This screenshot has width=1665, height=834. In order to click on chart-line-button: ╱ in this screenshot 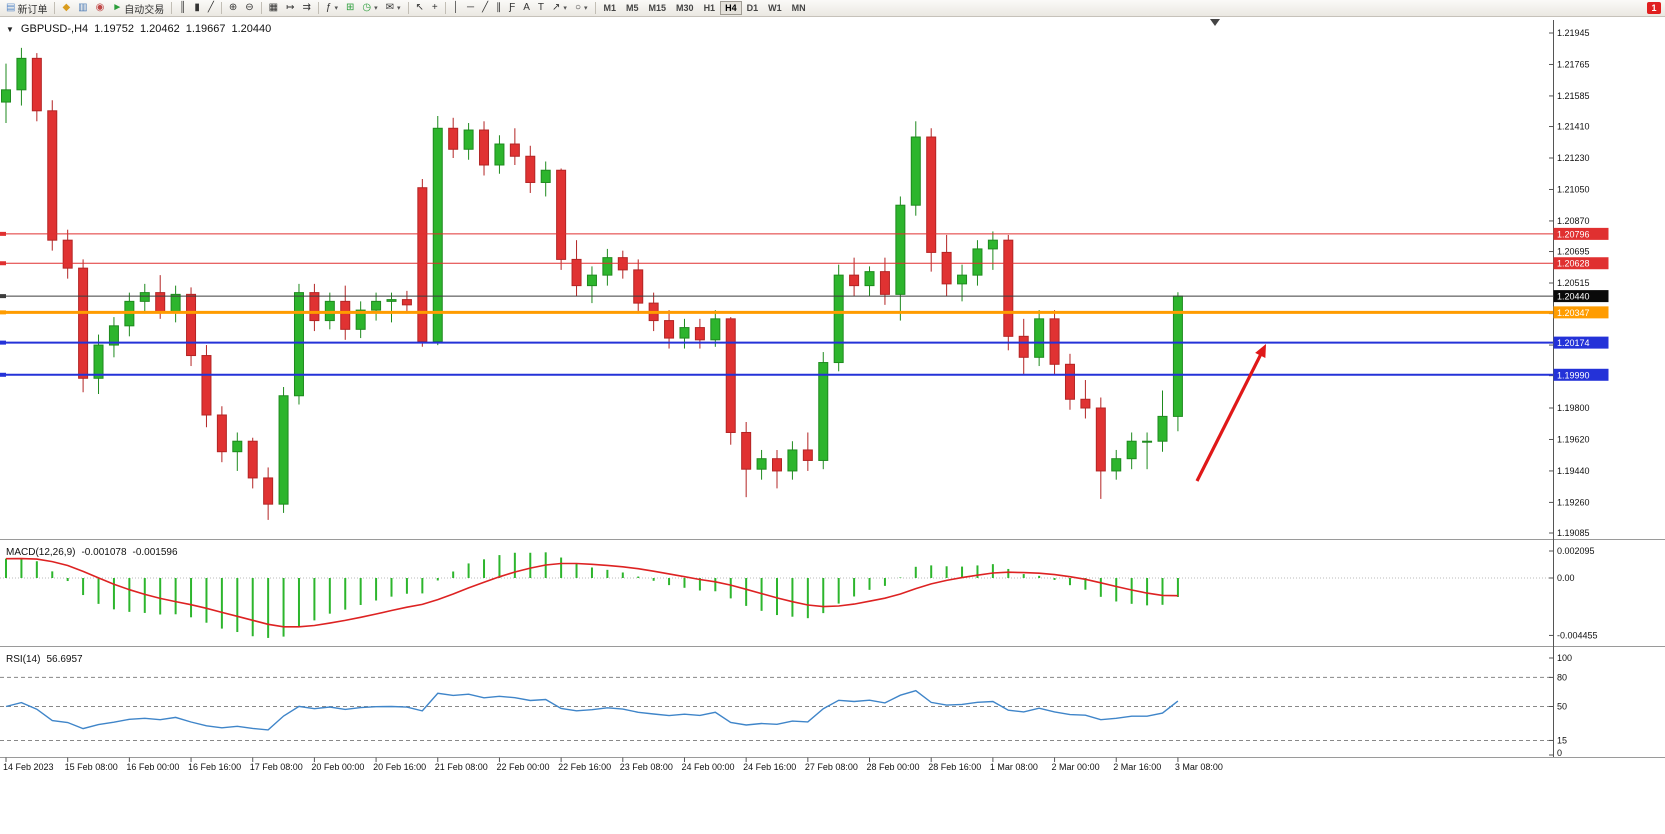, I will do `click(211, 8)`.